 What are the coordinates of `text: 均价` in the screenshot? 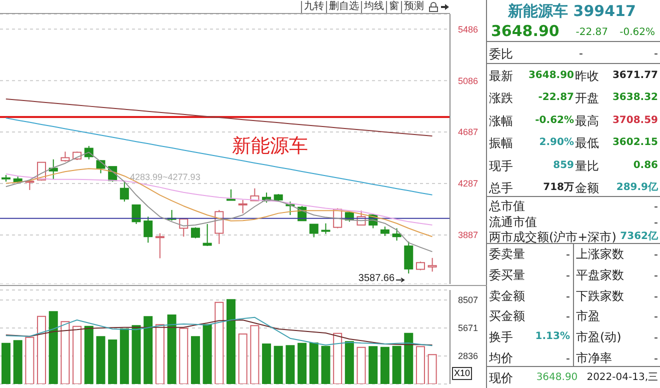 It's located at (501, 358).